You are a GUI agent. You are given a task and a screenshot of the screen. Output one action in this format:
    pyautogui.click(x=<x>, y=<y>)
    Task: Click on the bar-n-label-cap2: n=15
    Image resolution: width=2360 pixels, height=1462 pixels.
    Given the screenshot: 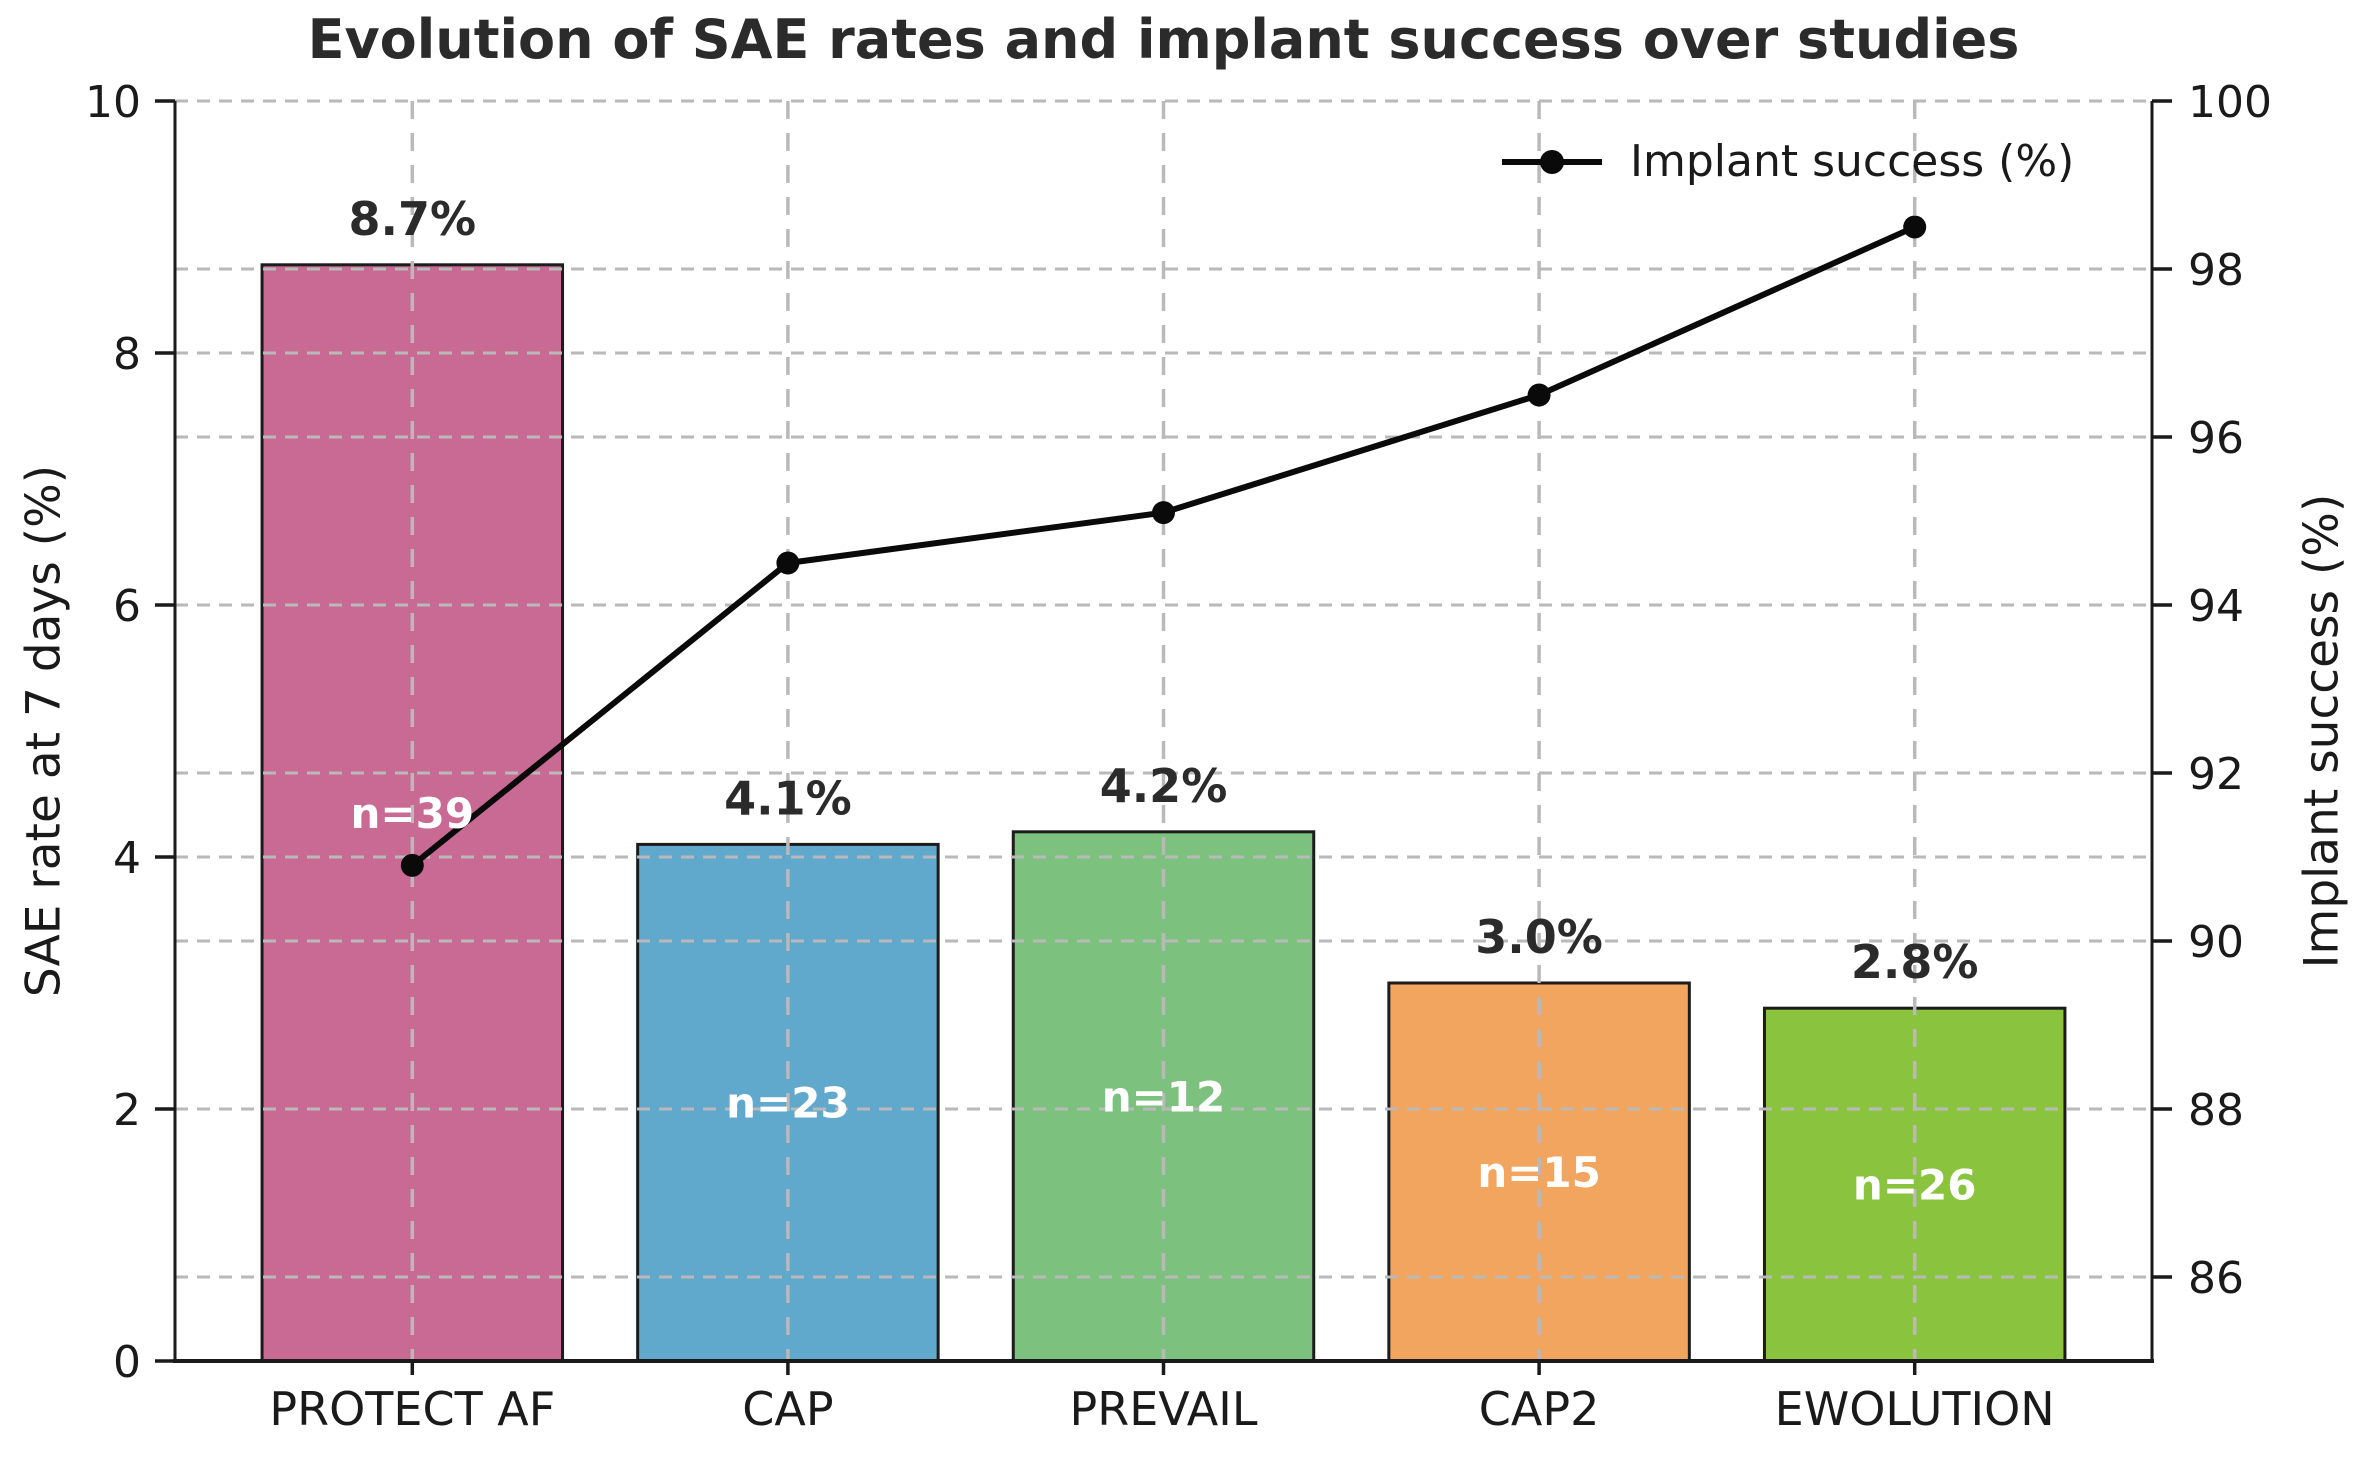 What is the action you would take?
    pyautogui.click(x=1539, y=1172)
    